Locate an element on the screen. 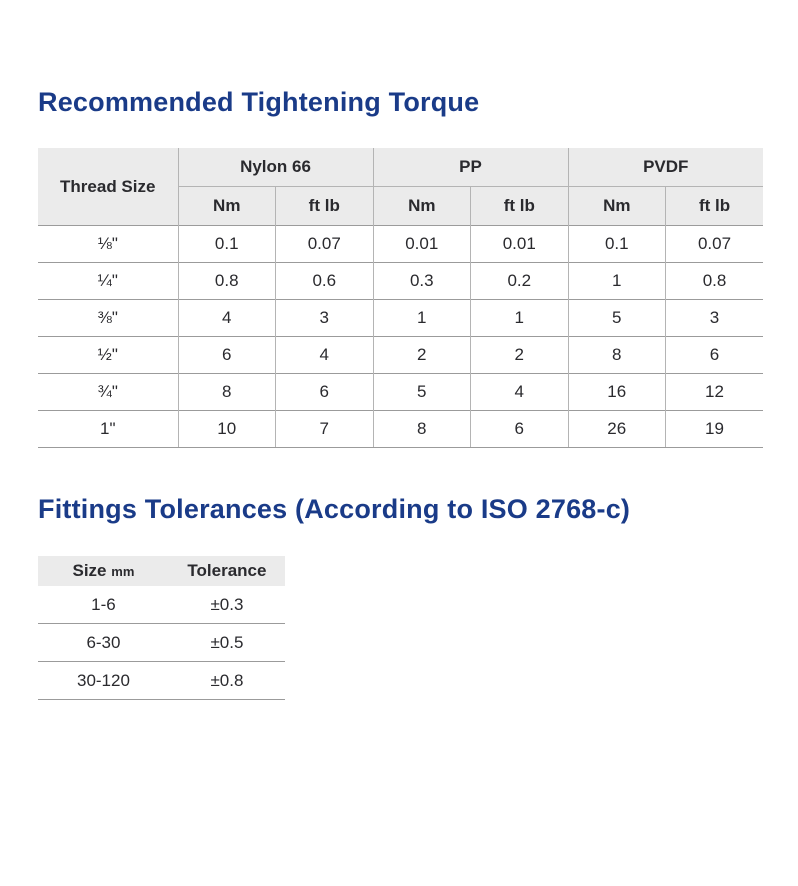 Image resolution: width=798 pixels, height=886 pixels. material-header-nylon66: Nylon 66 is located at coordinates (275, 167).